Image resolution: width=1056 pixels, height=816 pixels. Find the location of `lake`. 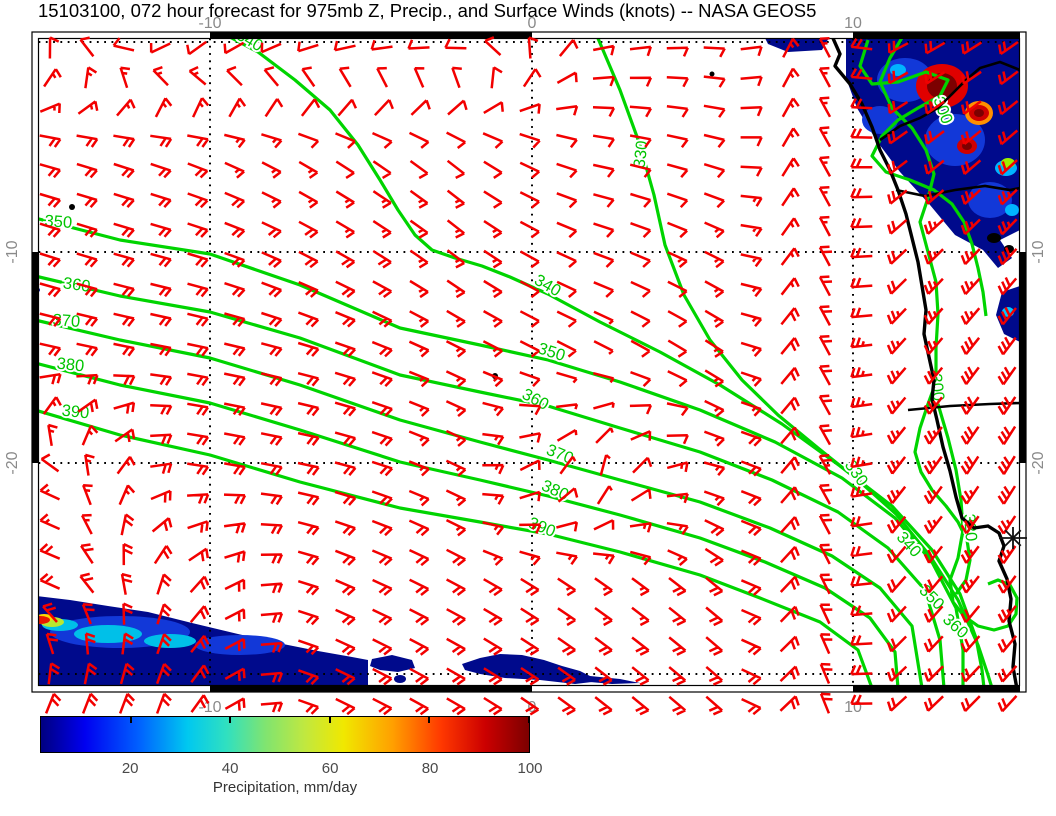

lake is located at coordinates (994, 238).